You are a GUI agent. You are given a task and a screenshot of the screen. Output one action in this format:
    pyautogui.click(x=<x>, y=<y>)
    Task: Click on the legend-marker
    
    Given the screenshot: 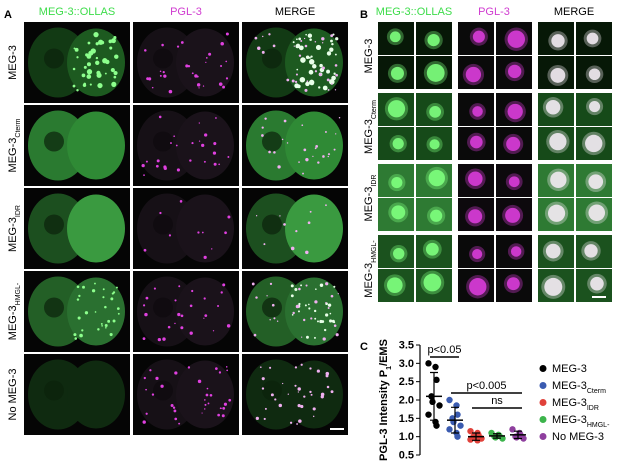 What is the action you would take?
    pyautogui.click(x=543, y=368)
    